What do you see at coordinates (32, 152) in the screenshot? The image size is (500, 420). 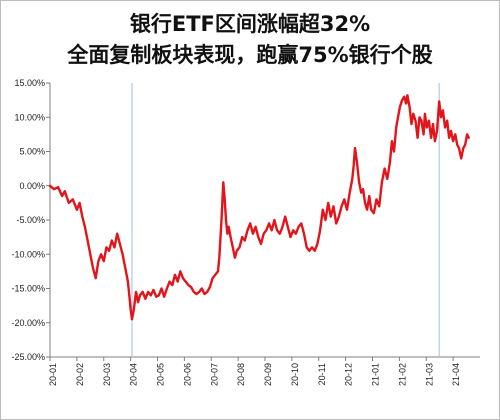 I see `y-tick-label: 5.00%` at bounding box center [32, 152].